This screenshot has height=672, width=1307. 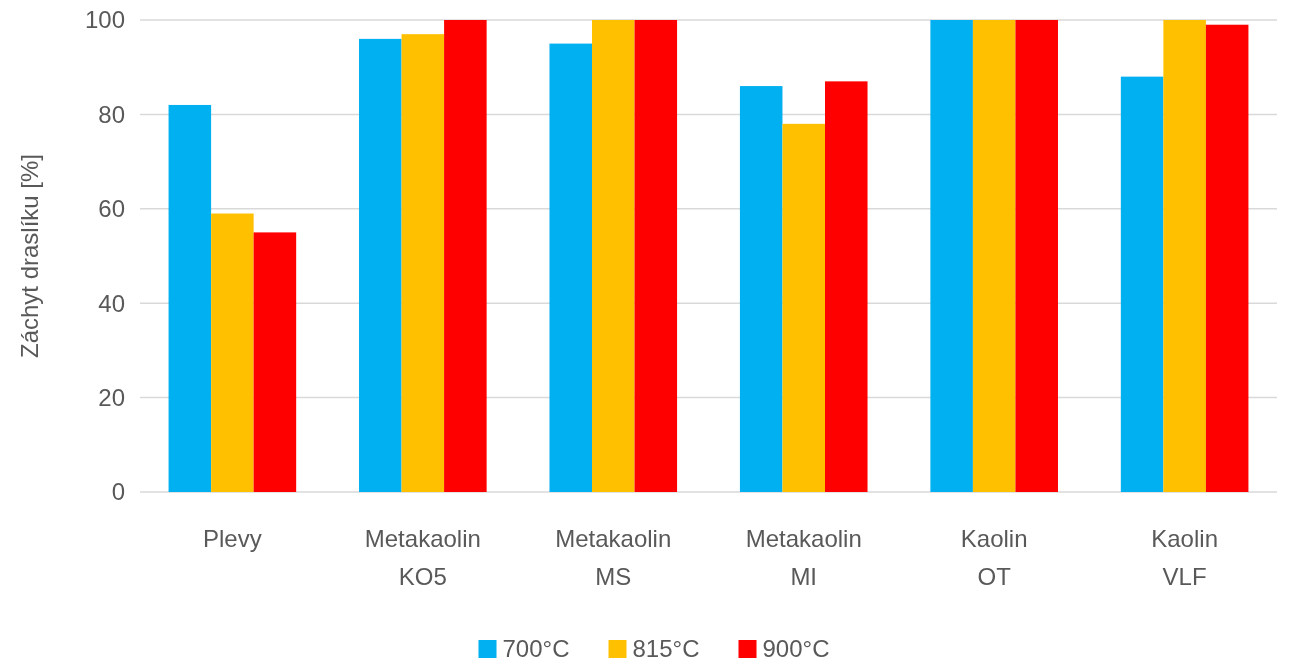 What do you see at coordinates (118, 492) in the screenshot?
I see `y-tick-label: 0` at bounding box center [118, 492].